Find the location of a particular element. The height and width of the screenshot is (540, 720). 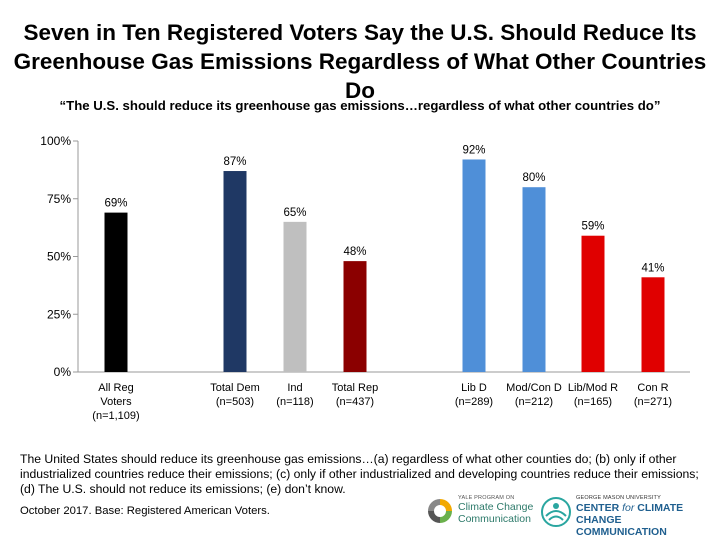

y-tick-label: 0% is located at coordinates (63, 372).